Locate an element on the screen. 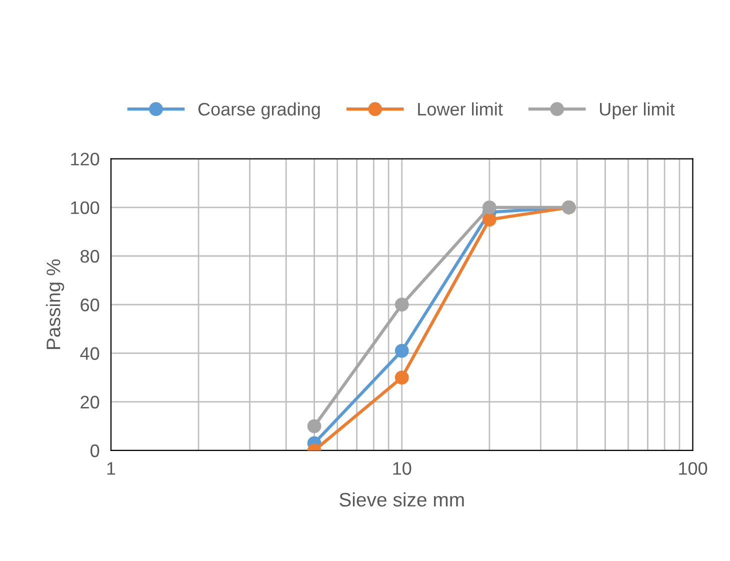 The image size is (730, 561). y-axis-title: Passing % is located at coordinates (55, 304).